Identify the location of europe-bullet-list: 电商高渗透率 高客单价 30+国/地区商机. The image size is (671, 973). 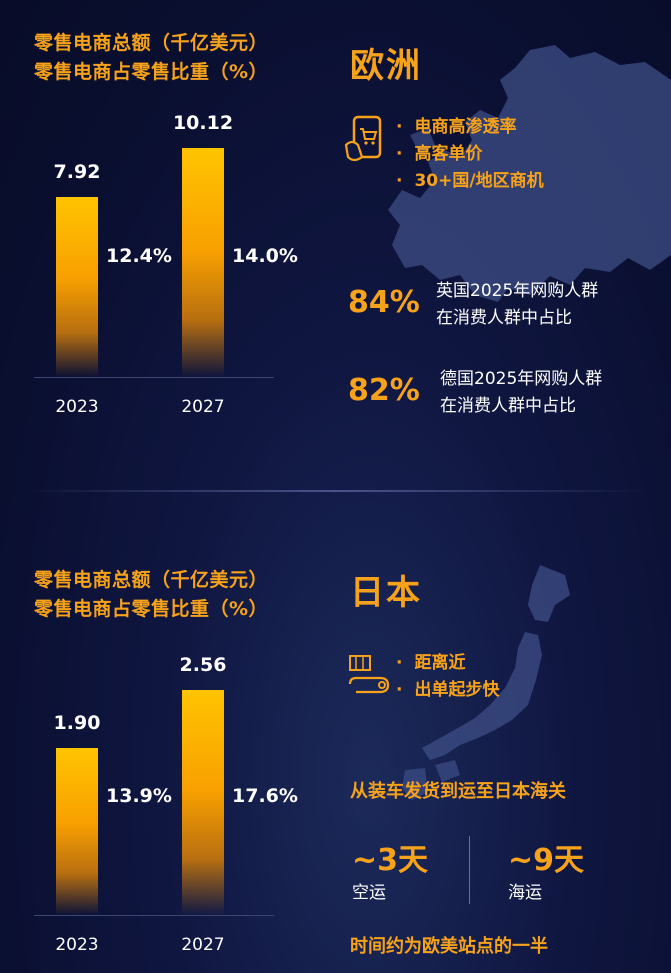
(470, 154).